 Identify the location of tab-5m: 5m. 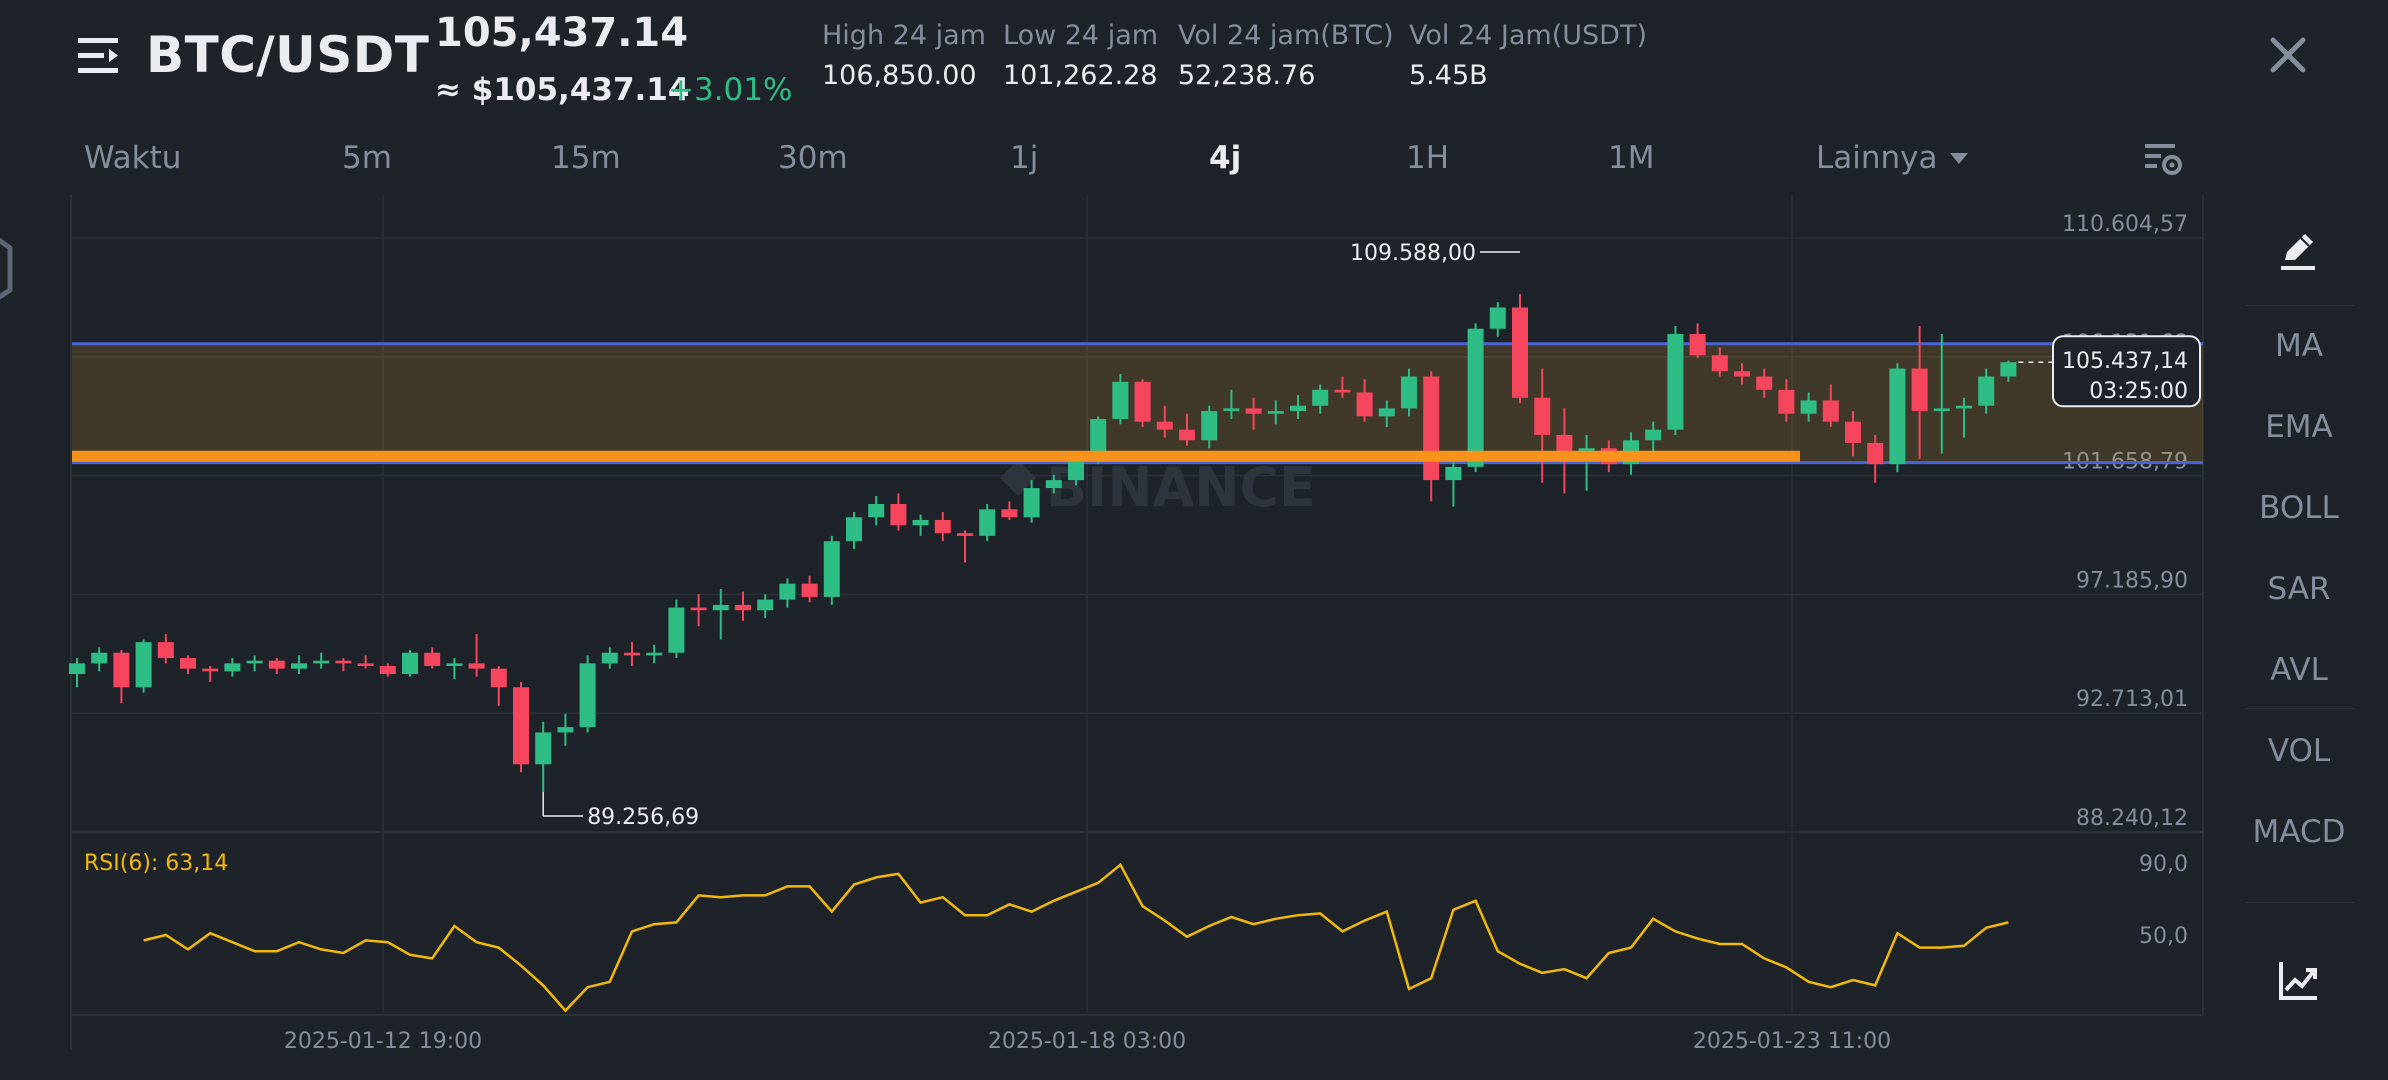
(367, 158).